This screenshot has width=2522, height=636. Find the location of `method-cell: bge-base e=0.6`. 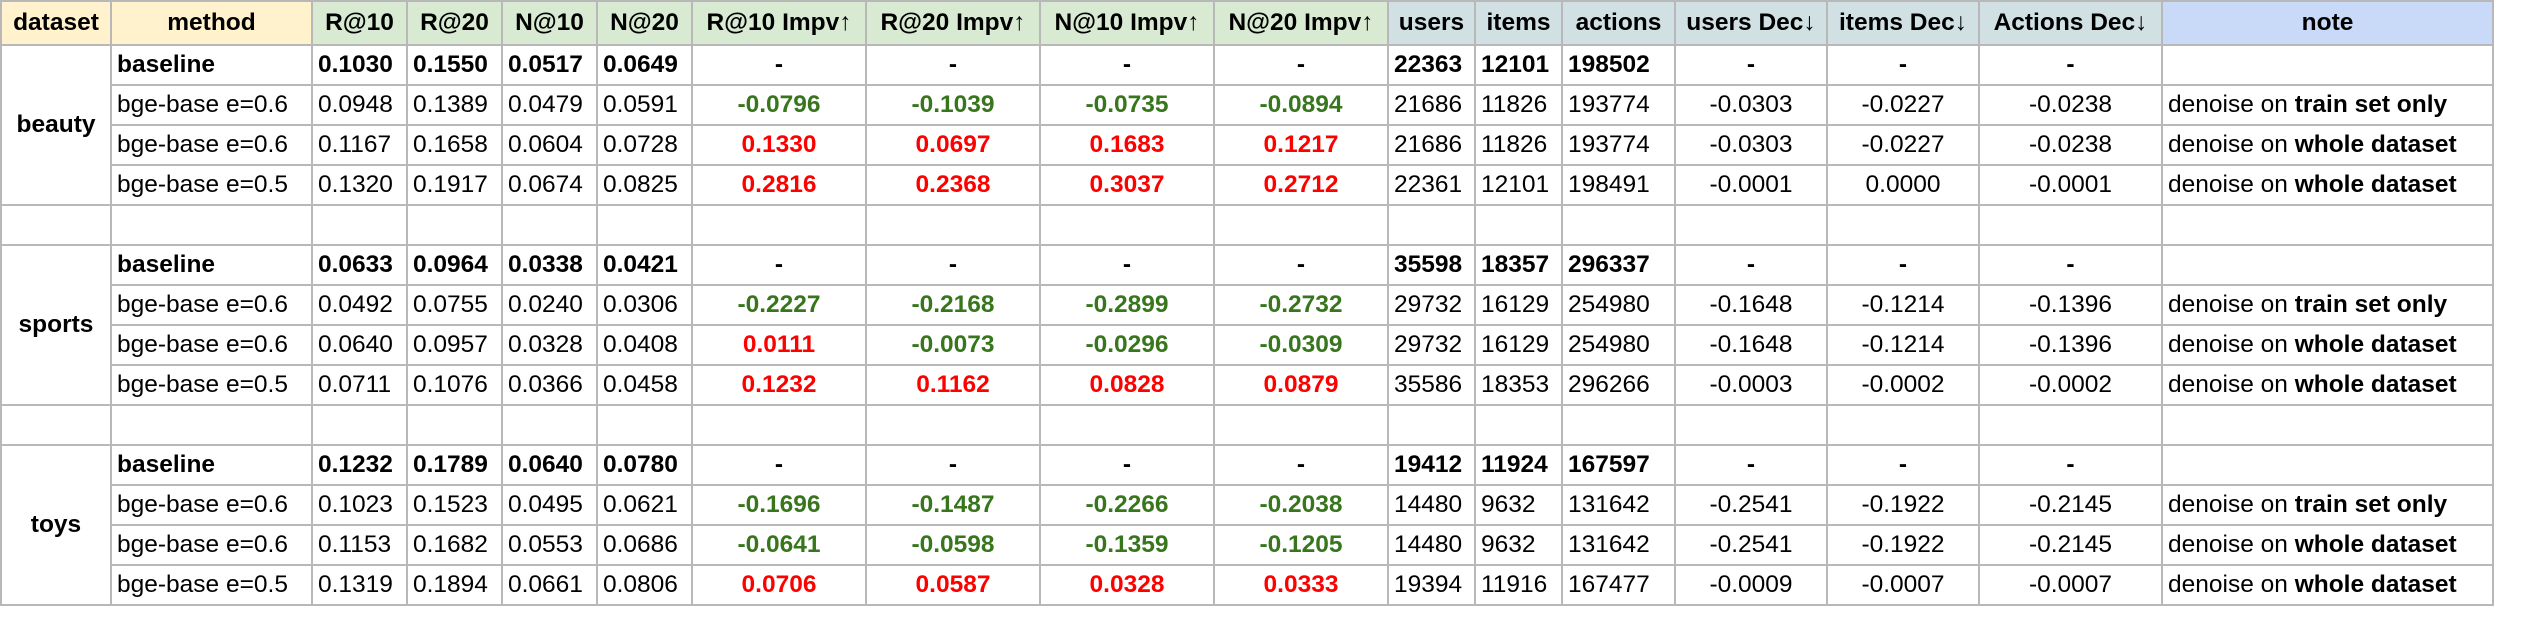

method-cell: bge-base e=0.6 is located at coordinates (211, 105).